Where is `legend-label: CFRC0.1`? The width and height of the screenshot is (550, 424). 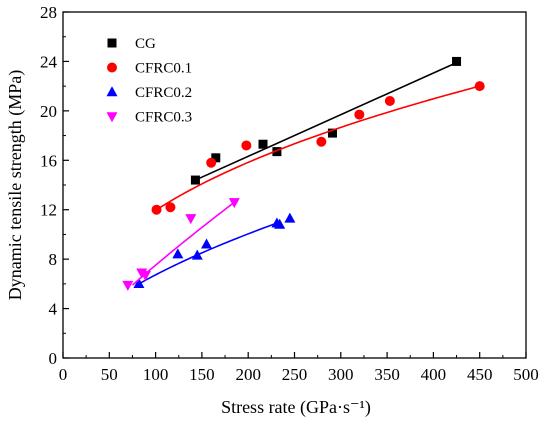 legend-label: CFRC0.1 is located at coordinates (163, 69).